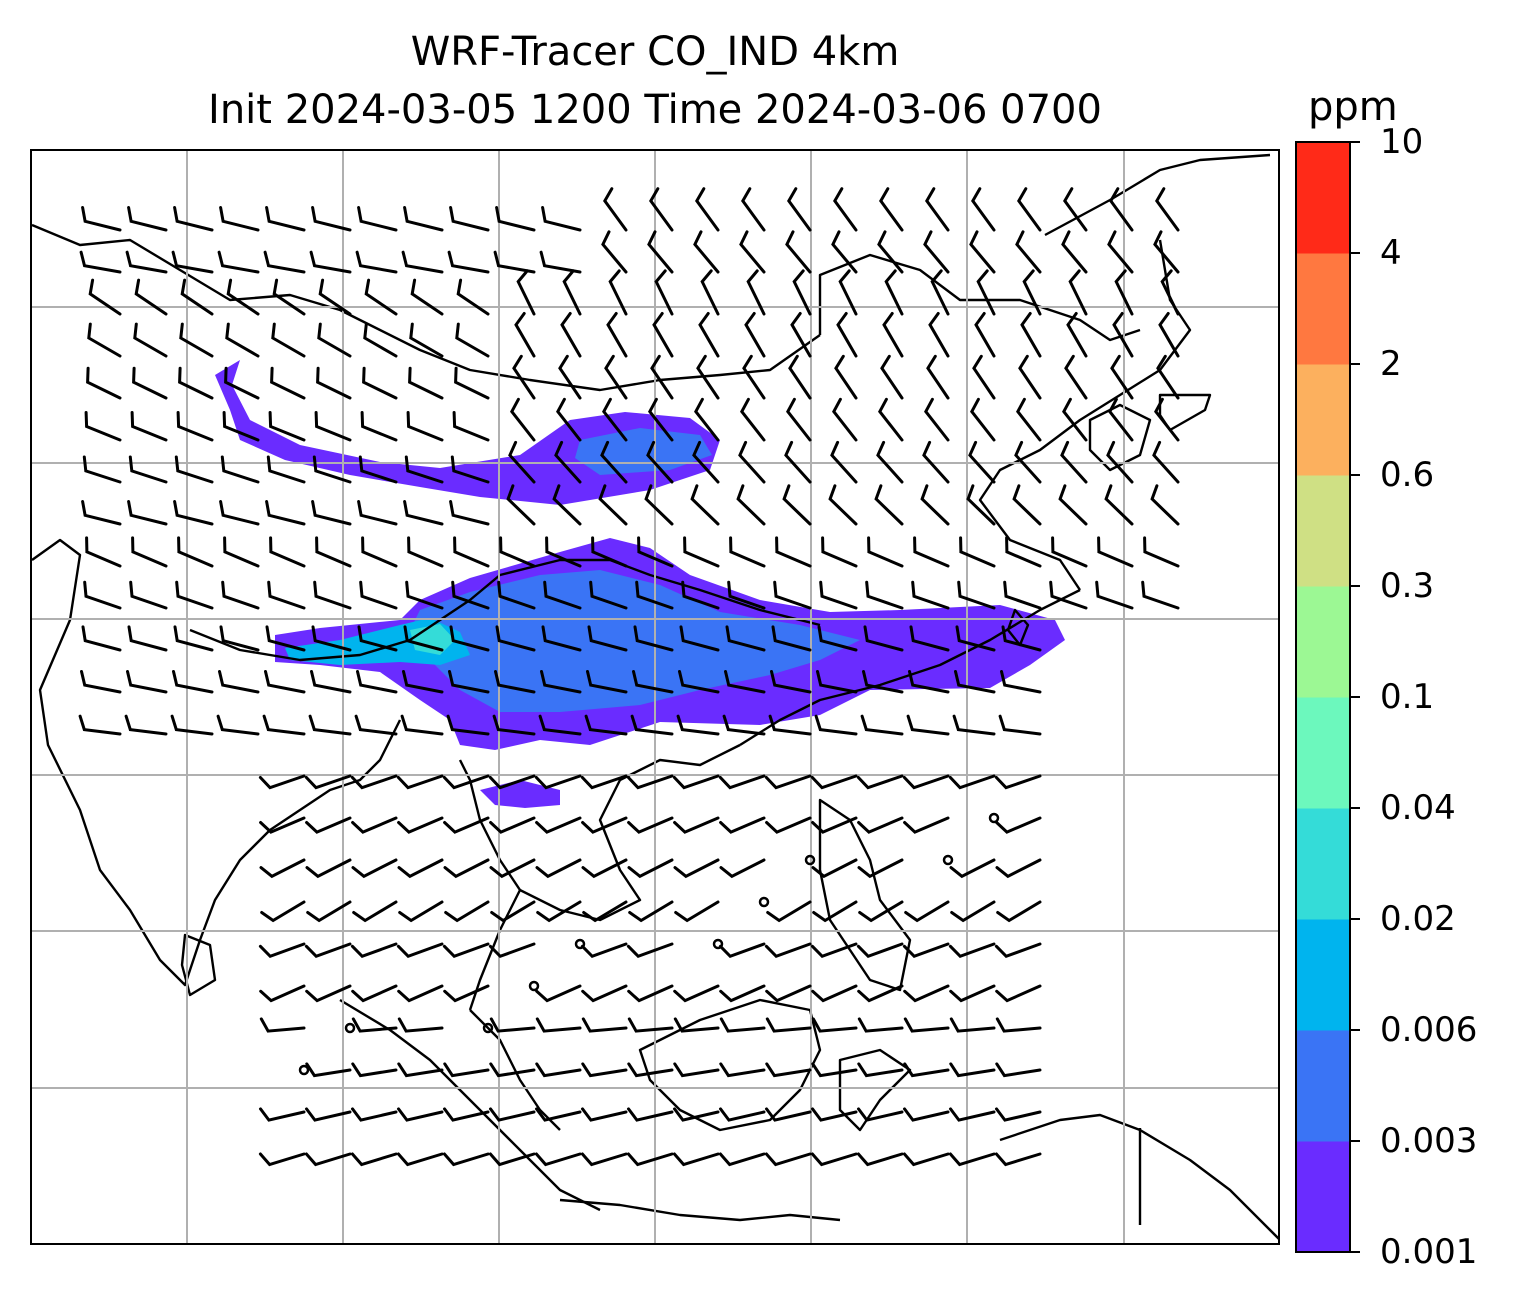 The width and height of the screenshot is (1528, 1306). I want to click on colorbar-tick-label: 4, so click(1391, 253).